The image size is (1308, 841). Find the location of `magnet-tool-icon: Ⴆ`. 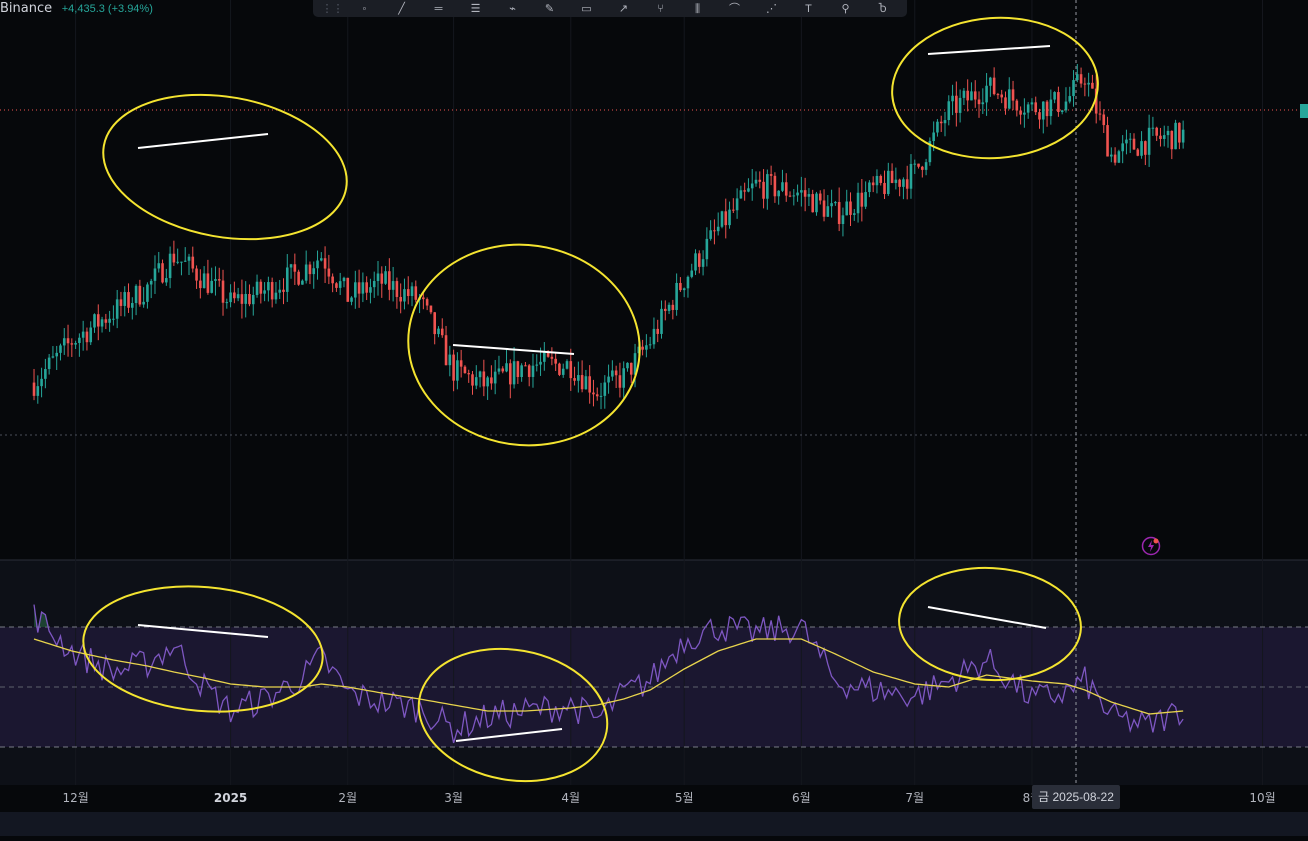

magnet-tool-icon: Ⴆ is located at coordinates (882, 8).